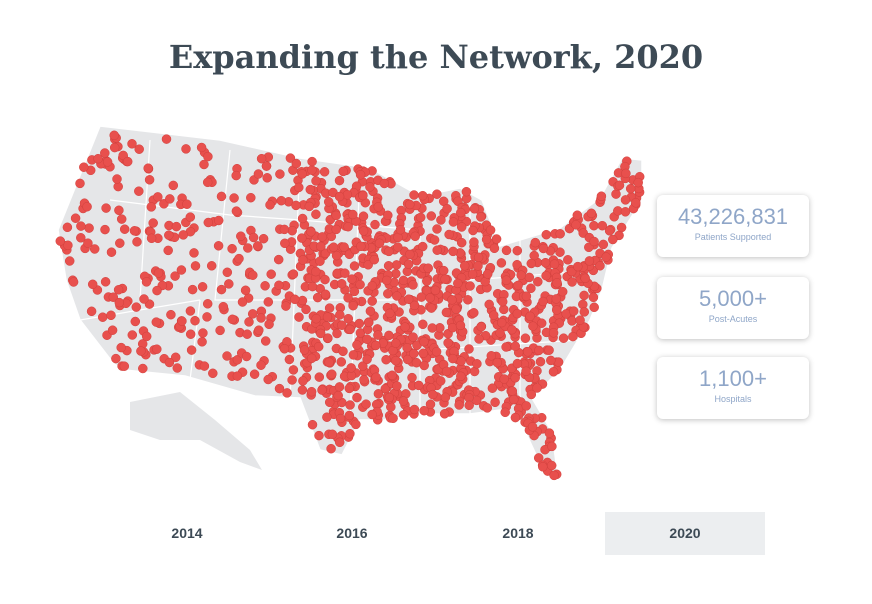 The image size is (872, 604). What do you see at coordinates (733, 388) in the screenshot?
I see `stat-card: 1,100+ Hospitals` at bounding box center [733, 388].